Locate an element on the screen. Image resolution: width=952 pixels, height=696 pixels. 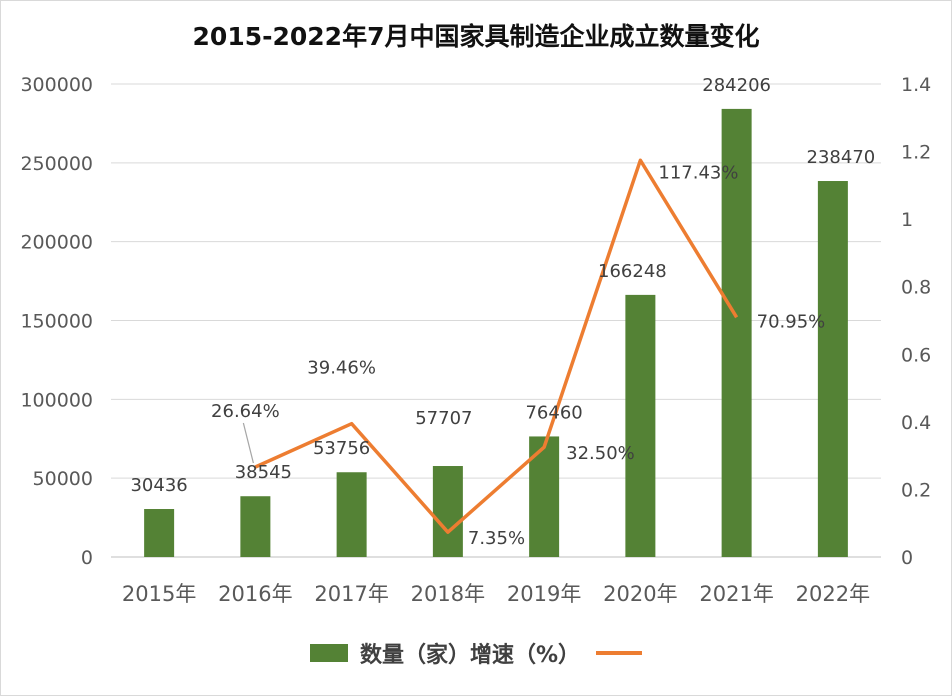
bar-data-label: 30436 is located at coordinates (158, 485).